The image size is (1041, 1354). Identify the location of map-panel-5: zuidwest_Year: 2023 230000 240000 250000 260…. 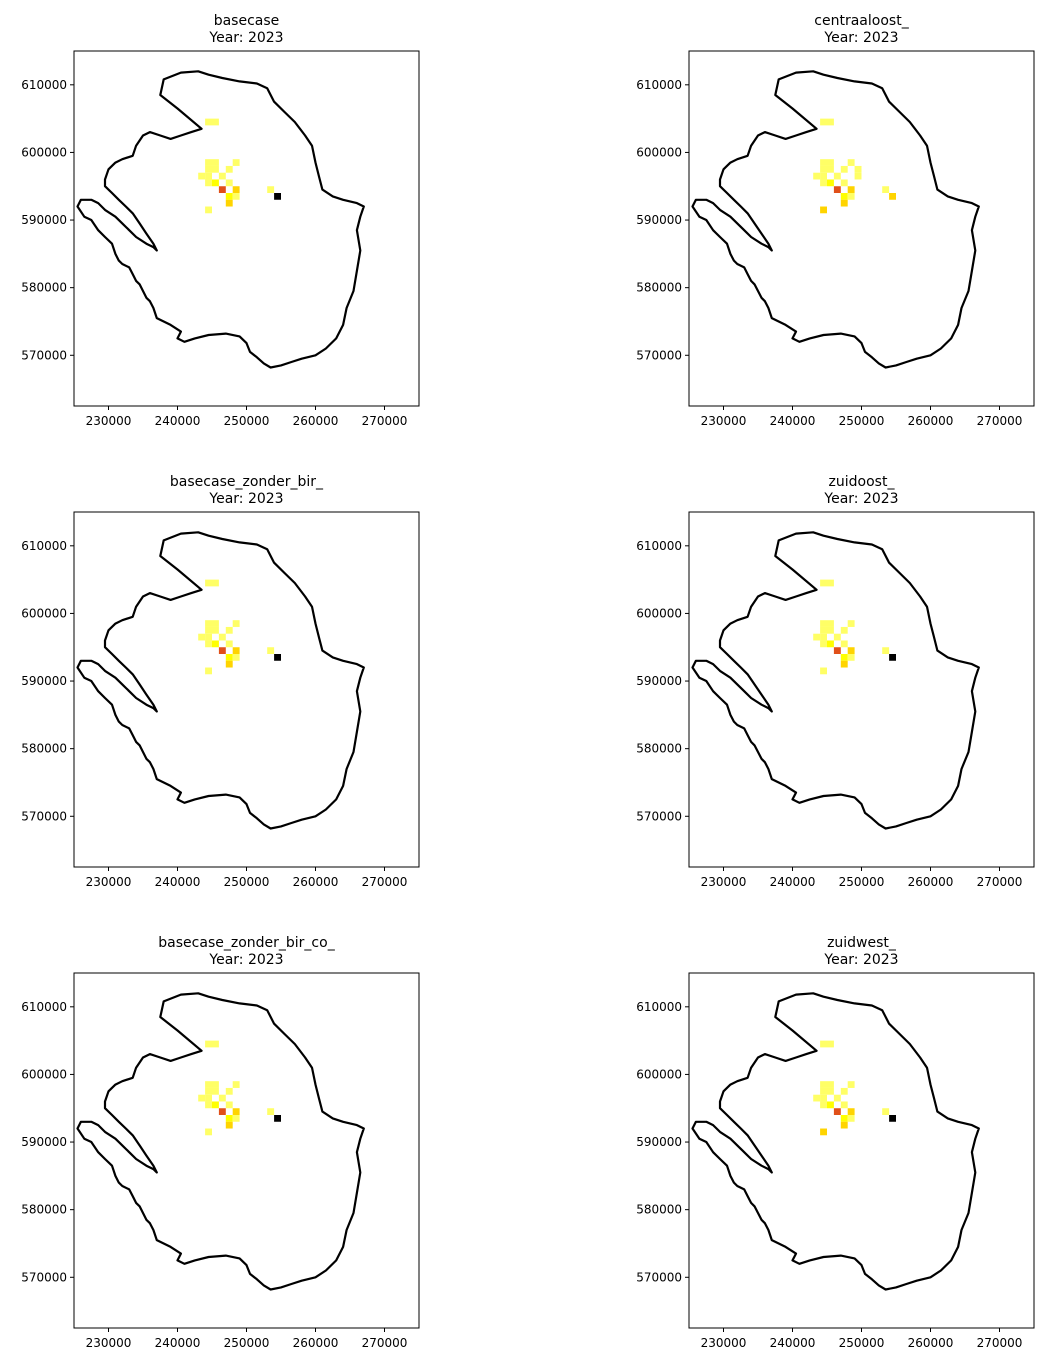
(835, 1142).